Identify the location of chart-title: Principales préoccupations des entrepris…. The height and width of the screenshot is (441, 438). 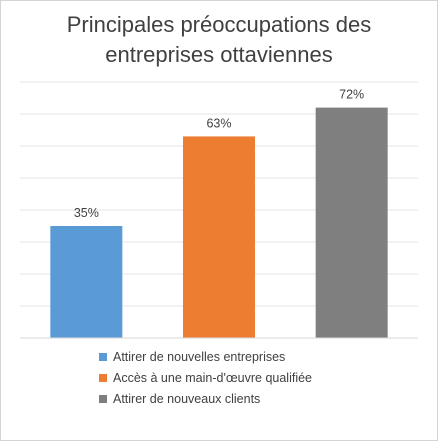
(219, 40).